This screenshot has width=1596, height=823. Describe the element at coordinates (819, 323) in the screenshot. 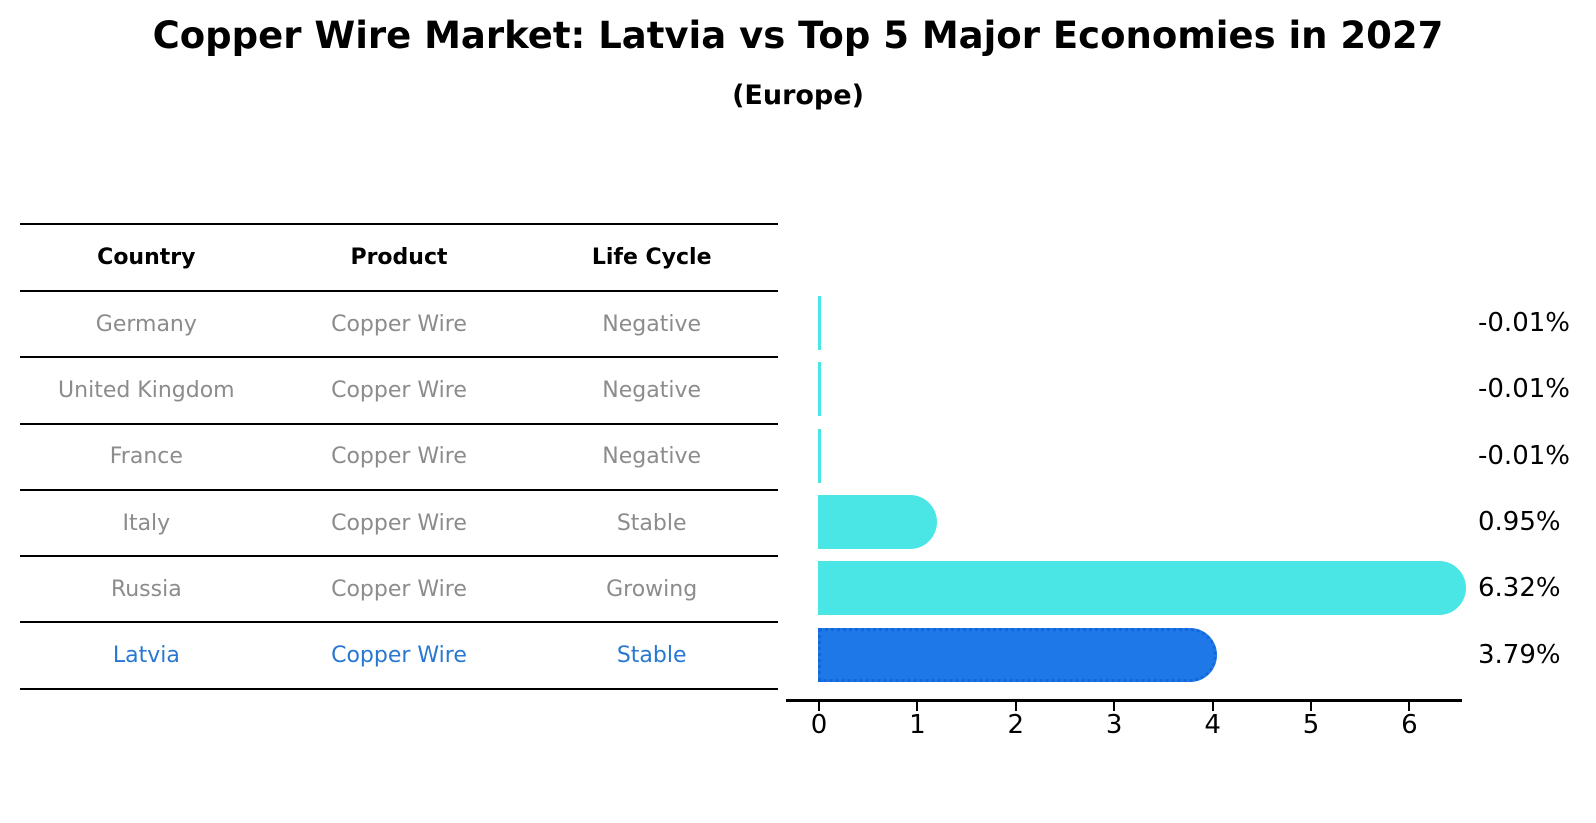

I see `bar-germany` at that location.